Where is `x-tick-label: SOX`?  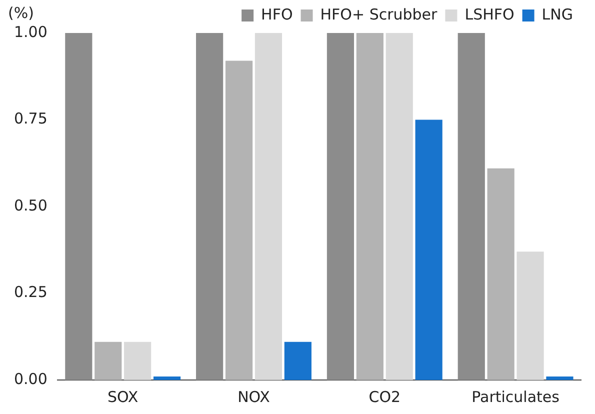 x-tick-label: SOX is located at coordinates (123, 397).